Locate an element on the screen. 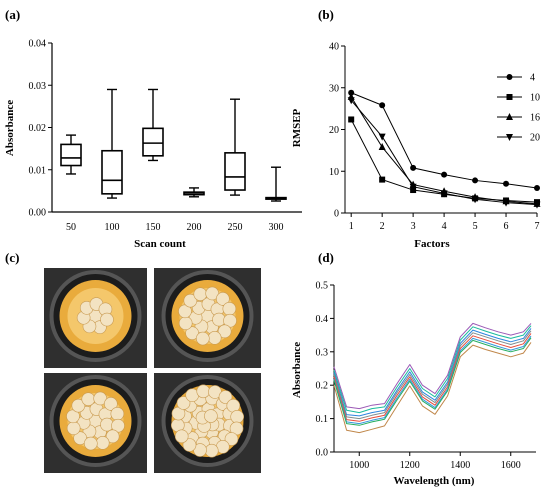 This screenshot has width=550, height=492. box-plot-x-tick-label: 150 is located at coordinates (153, 227).